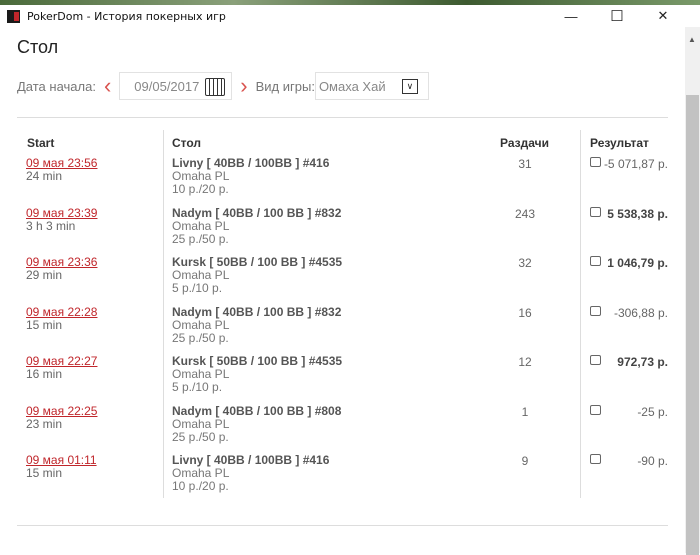 This screenshot has height=555, width=700. What do you see at coordinates (187, 143) in the screenshot?
I see `header-table: Стол` at bounding box center [187, 143].